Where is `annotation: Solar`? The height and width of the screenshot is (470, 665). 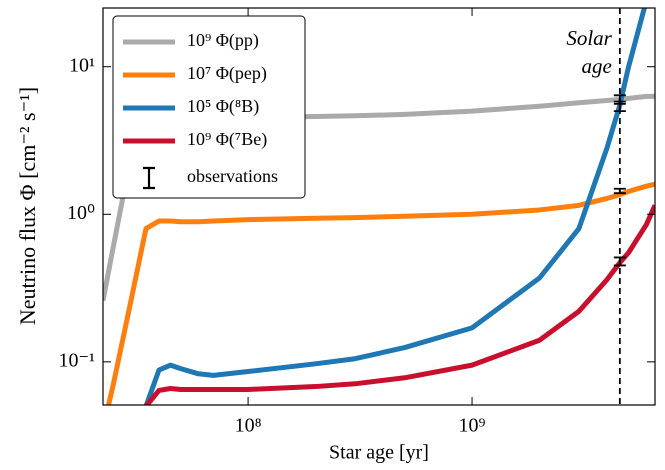
annotation: Solar is located at coordinates (589, 38).